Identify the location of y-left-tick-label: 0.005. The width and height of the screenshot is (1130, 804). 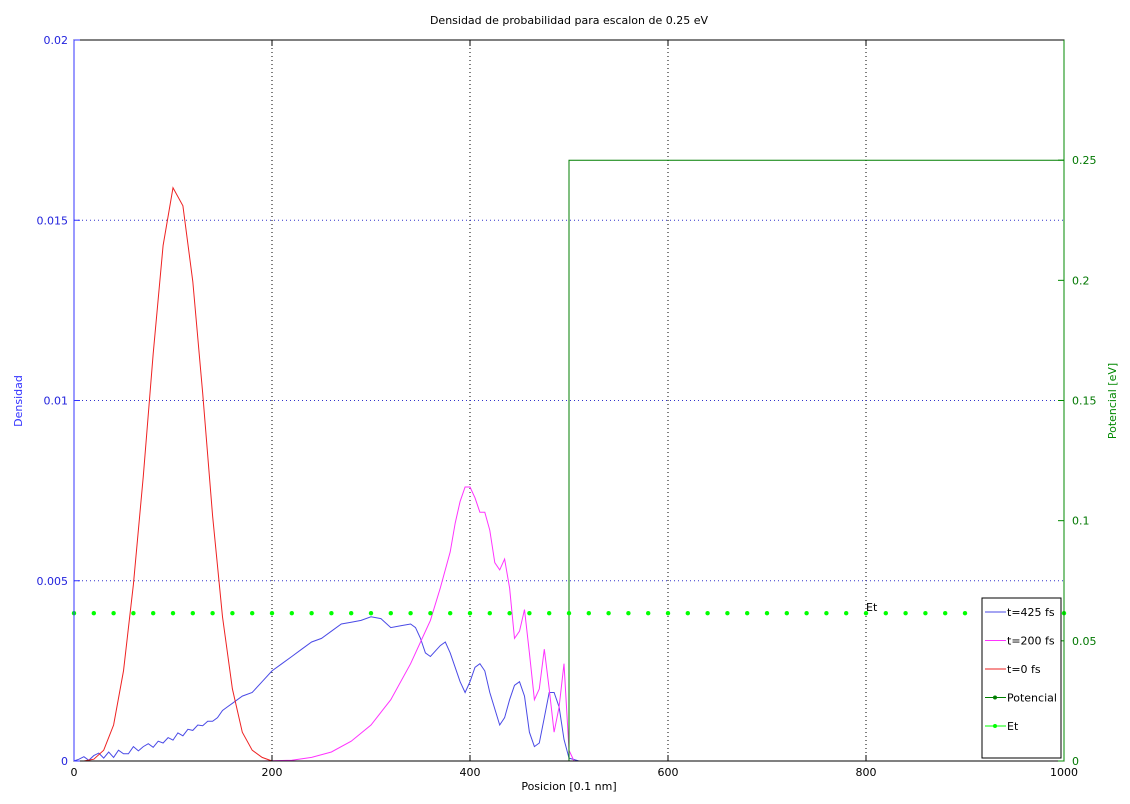
(53, 581).